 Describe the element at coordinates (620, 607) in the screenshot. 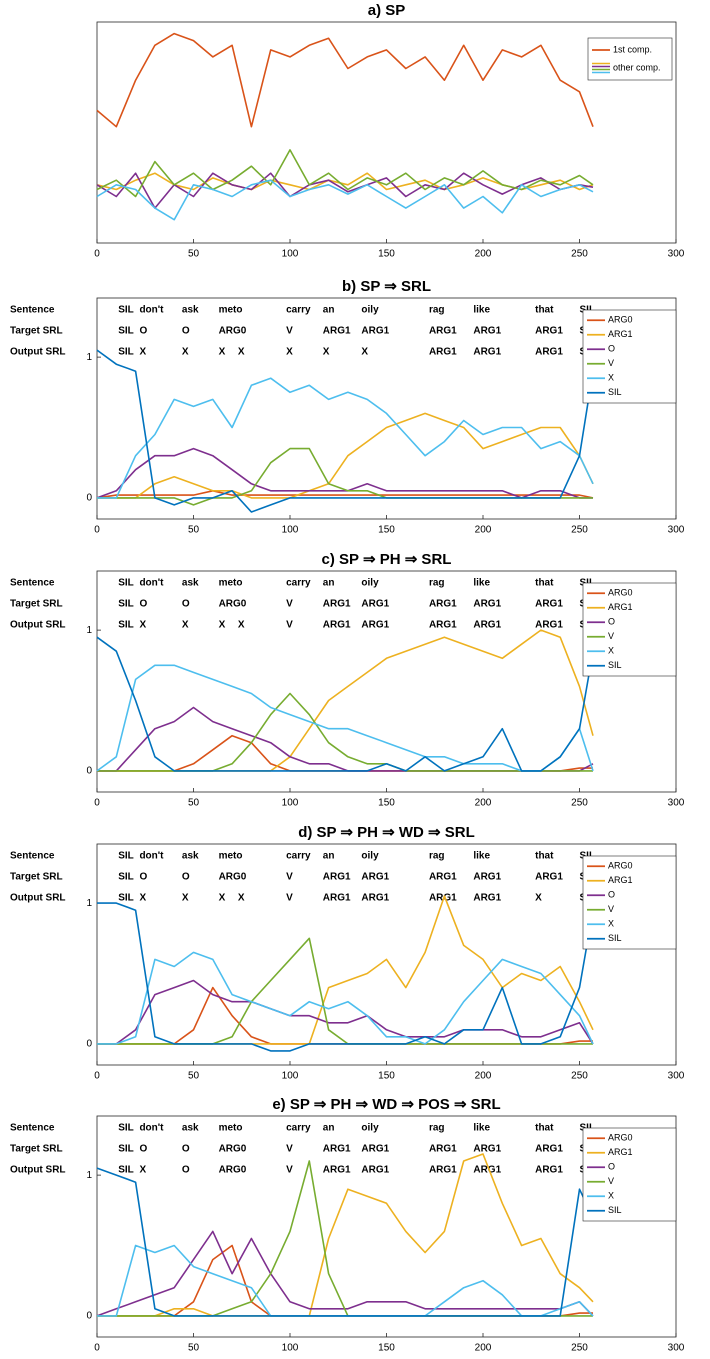

I see `legend-label: ARG1` at that location.